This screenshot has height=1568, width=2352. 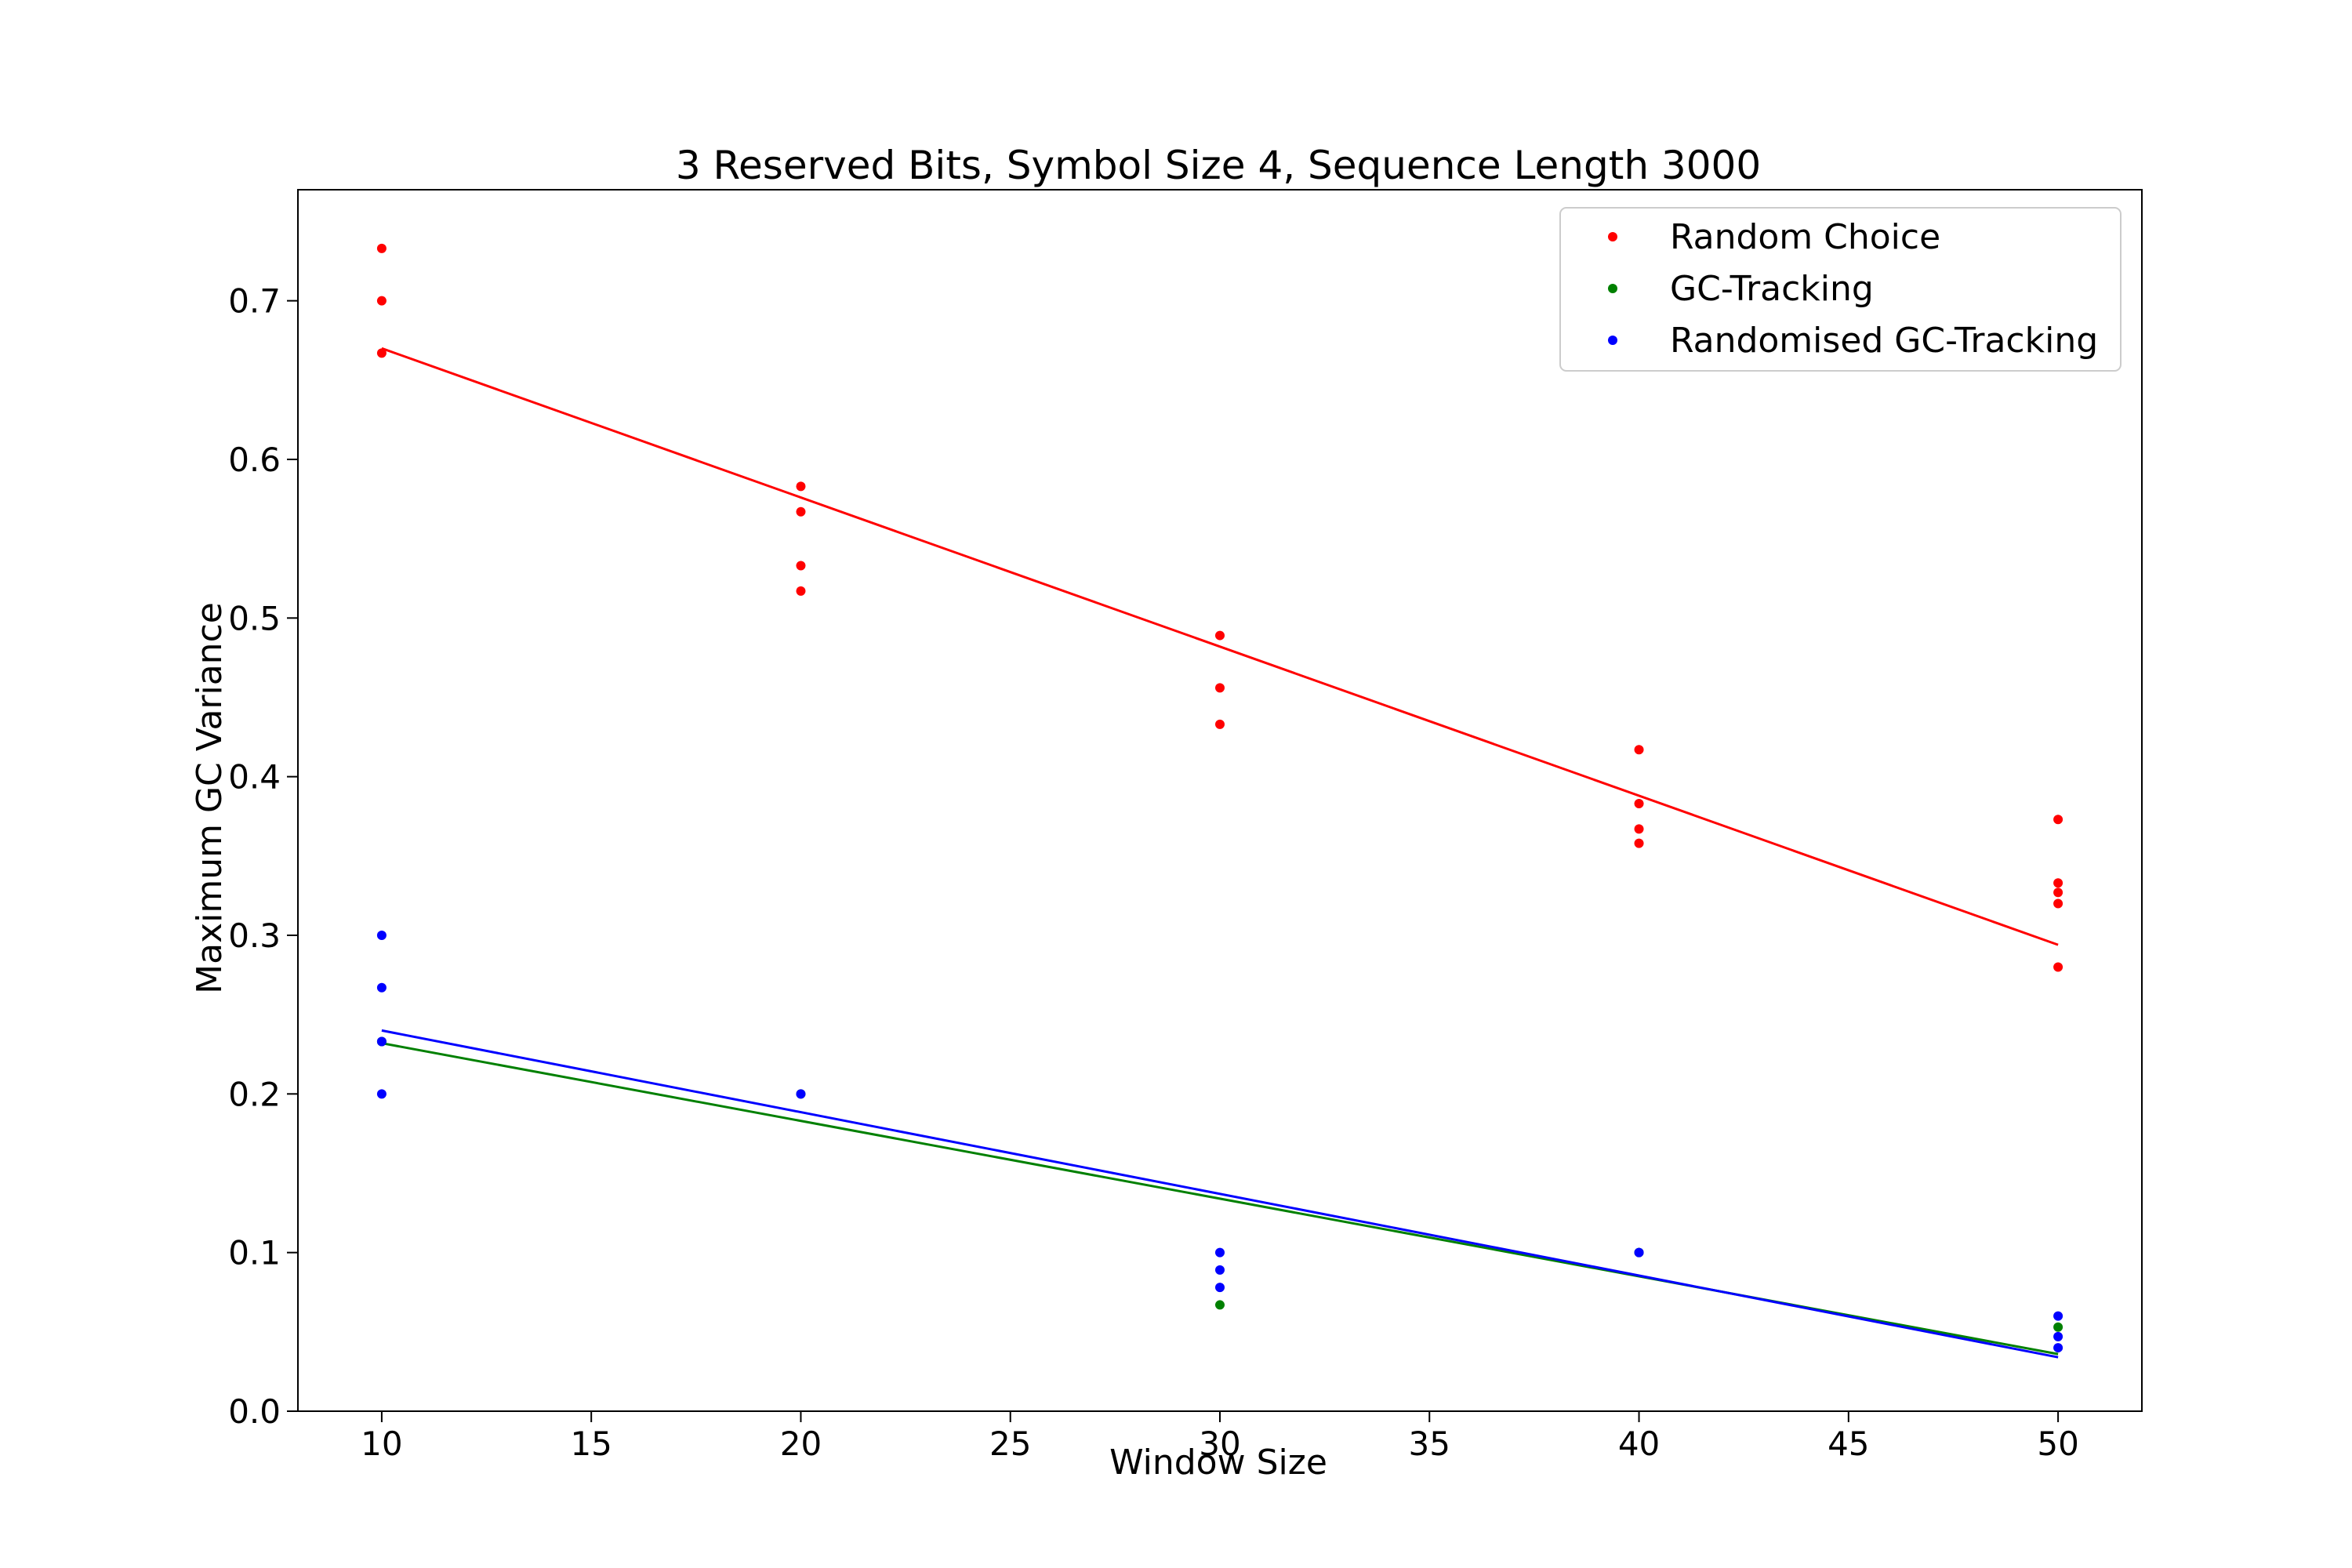 What do you see at coordinates (381, 1444) in the screenshot?
I see `x-tick-label: 10` at bounding box center [381, 1444].